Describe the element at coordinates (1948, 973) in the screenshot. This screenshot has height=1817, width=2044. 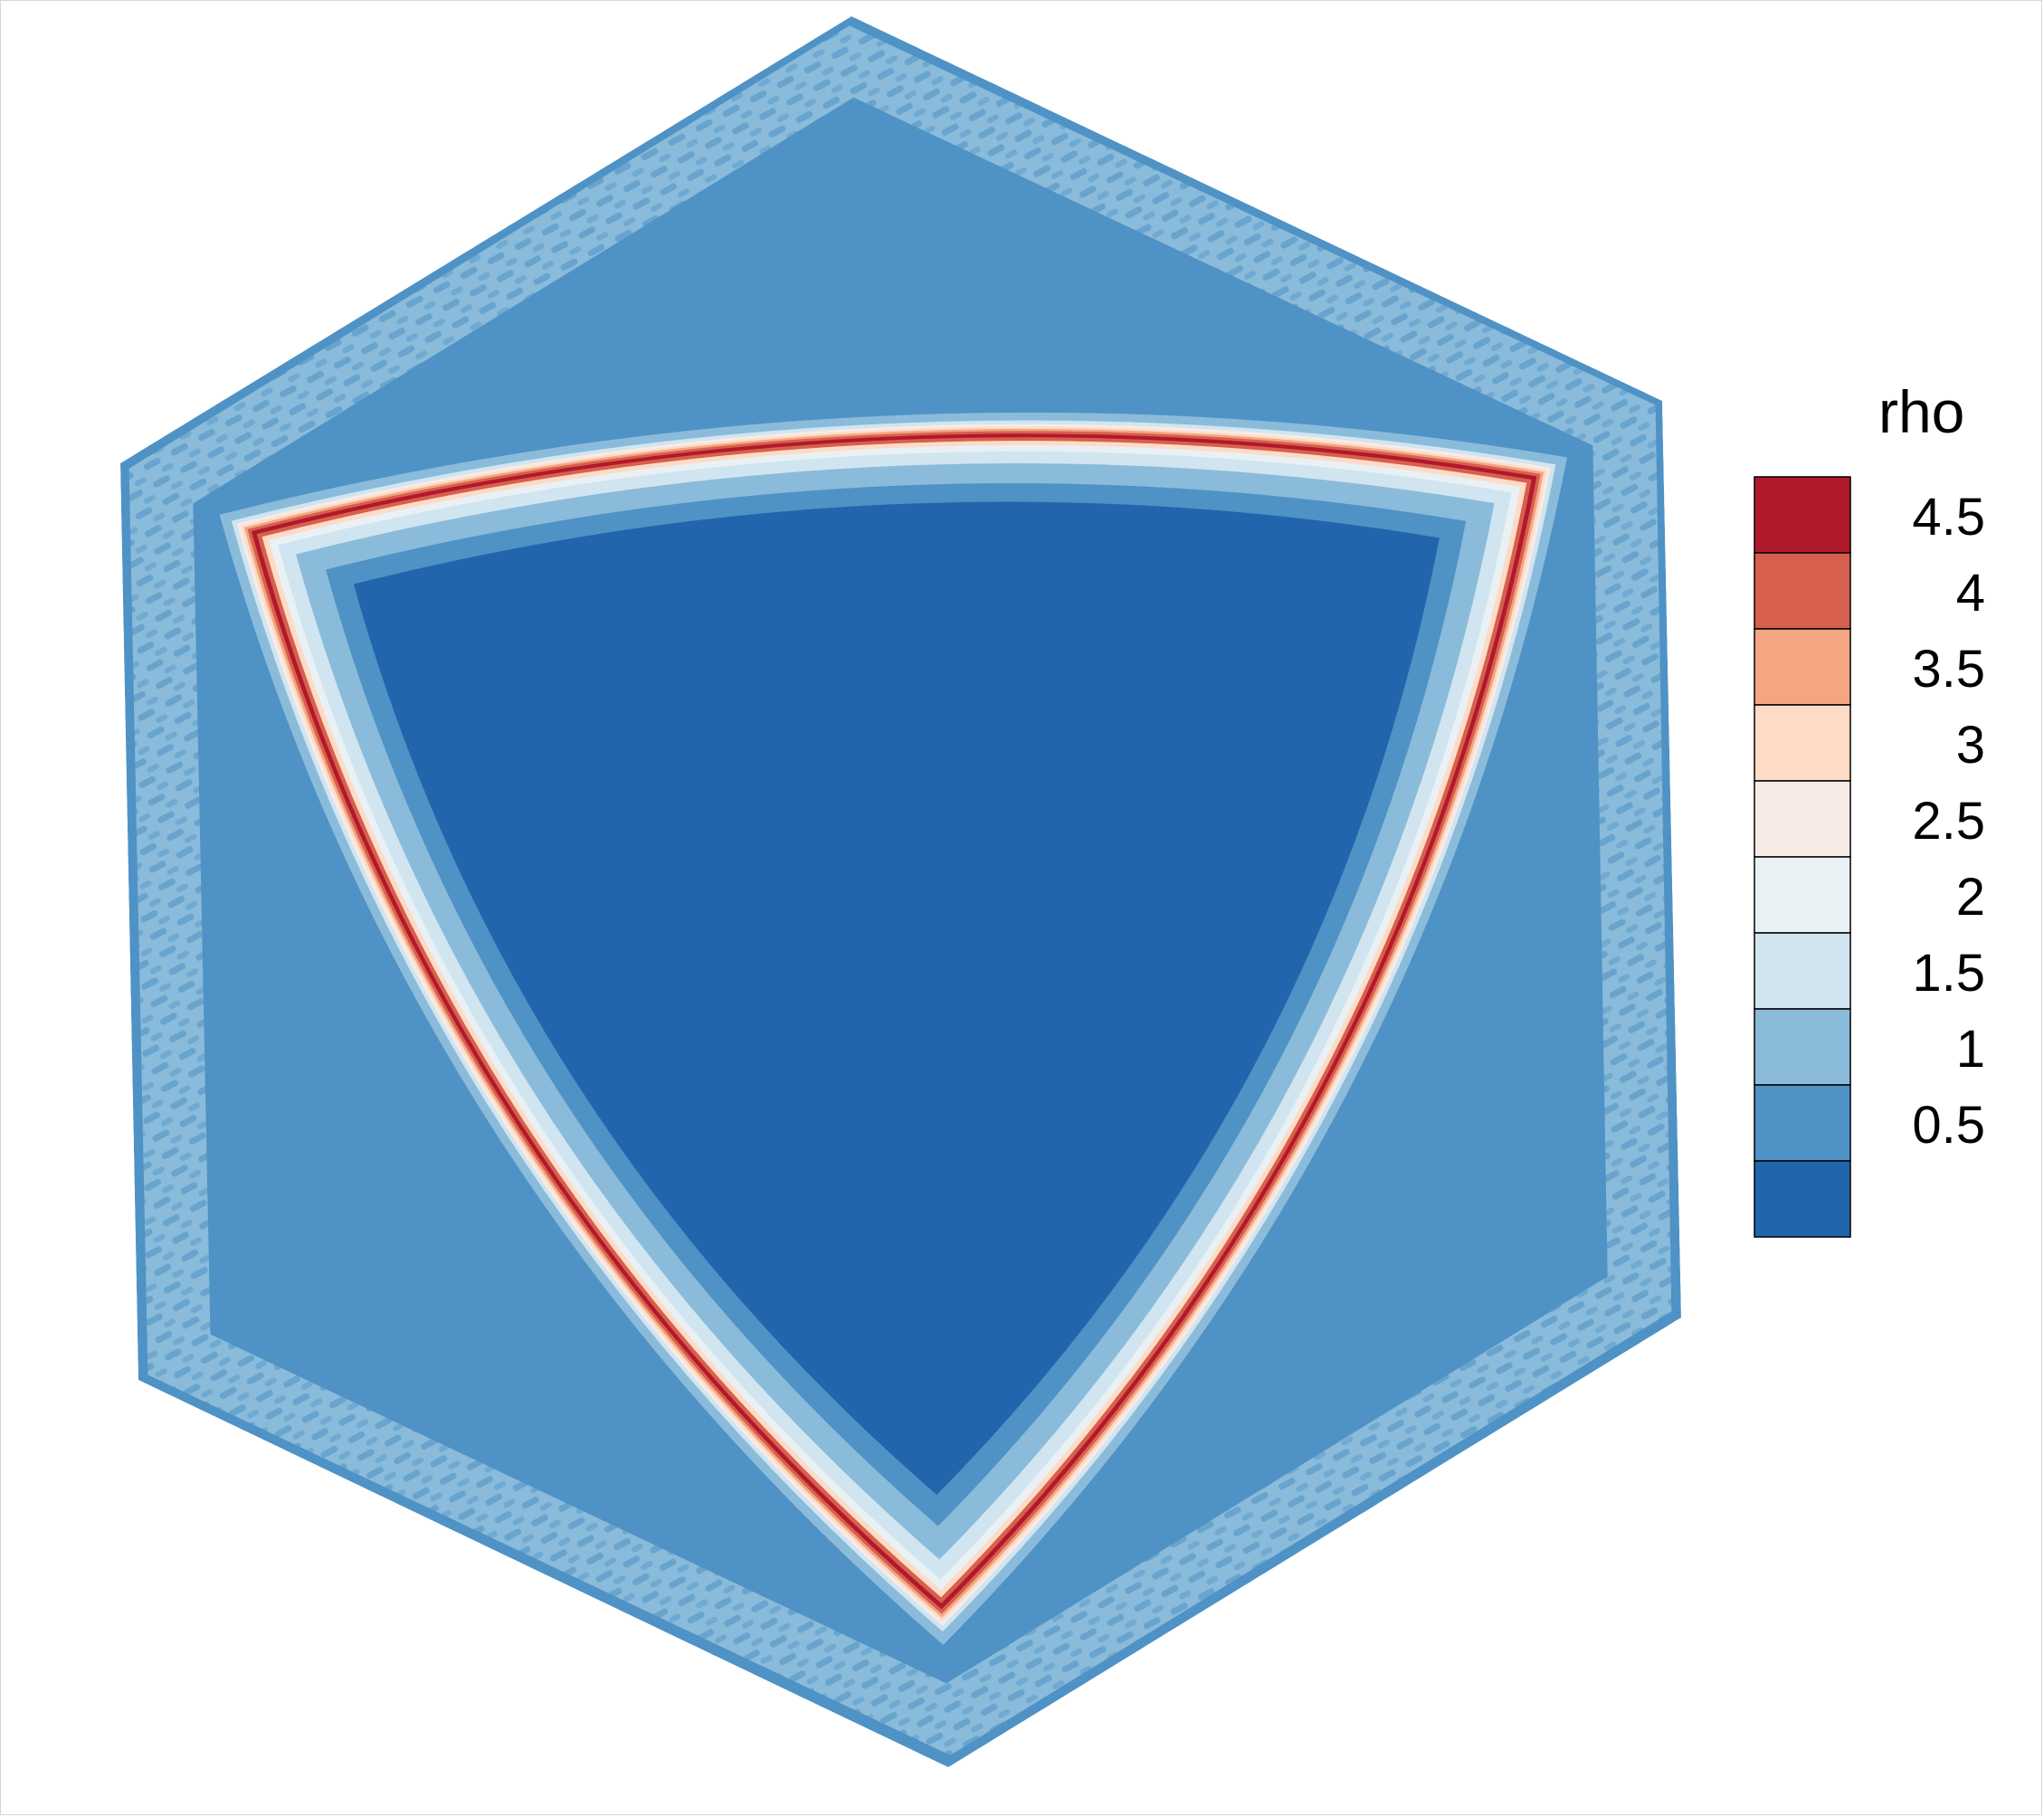
I see `legend-tick-label: 1.5` at that location.